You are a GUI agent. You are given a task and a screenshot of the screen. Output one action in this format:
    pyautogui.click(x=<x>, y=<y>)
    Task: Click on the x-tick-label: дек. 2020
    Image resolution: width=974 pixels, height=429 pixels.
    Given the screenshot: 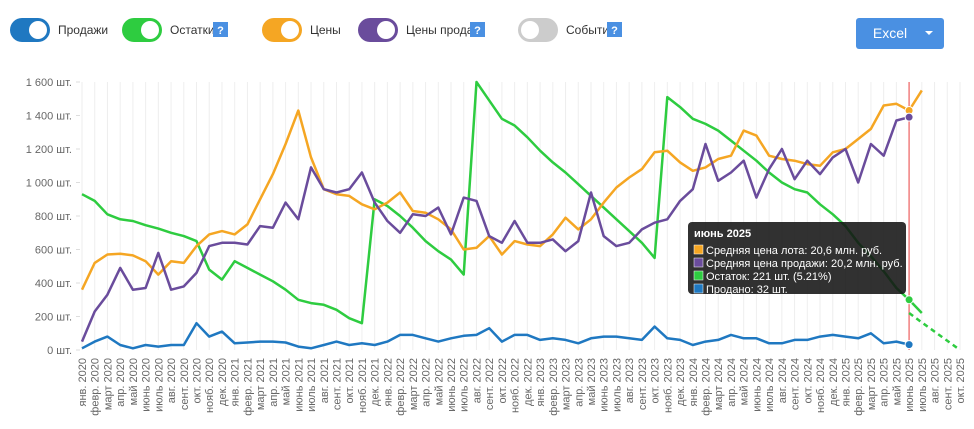 What is the action you would take?
    pyautogui.click(x=223, y=382)
    